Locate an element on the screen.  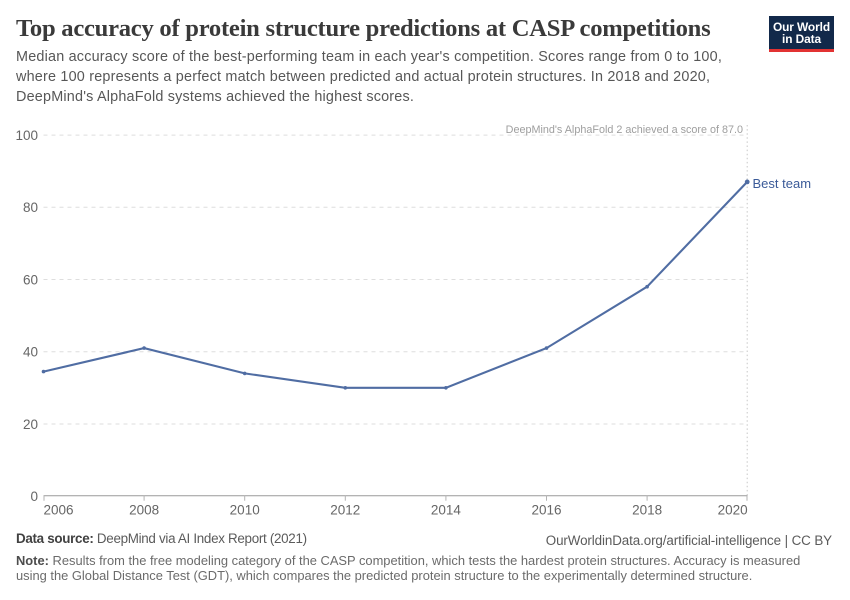
svg-text: 40 is located at coordinates (30, 352).